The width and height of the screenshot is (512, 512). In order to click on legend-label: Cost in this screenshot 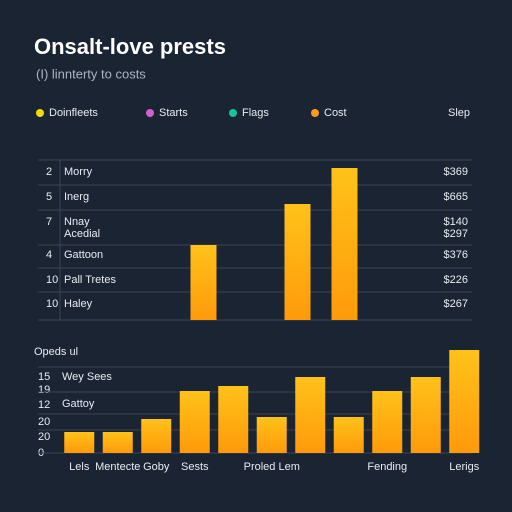, I will do `click(335, 113)`.